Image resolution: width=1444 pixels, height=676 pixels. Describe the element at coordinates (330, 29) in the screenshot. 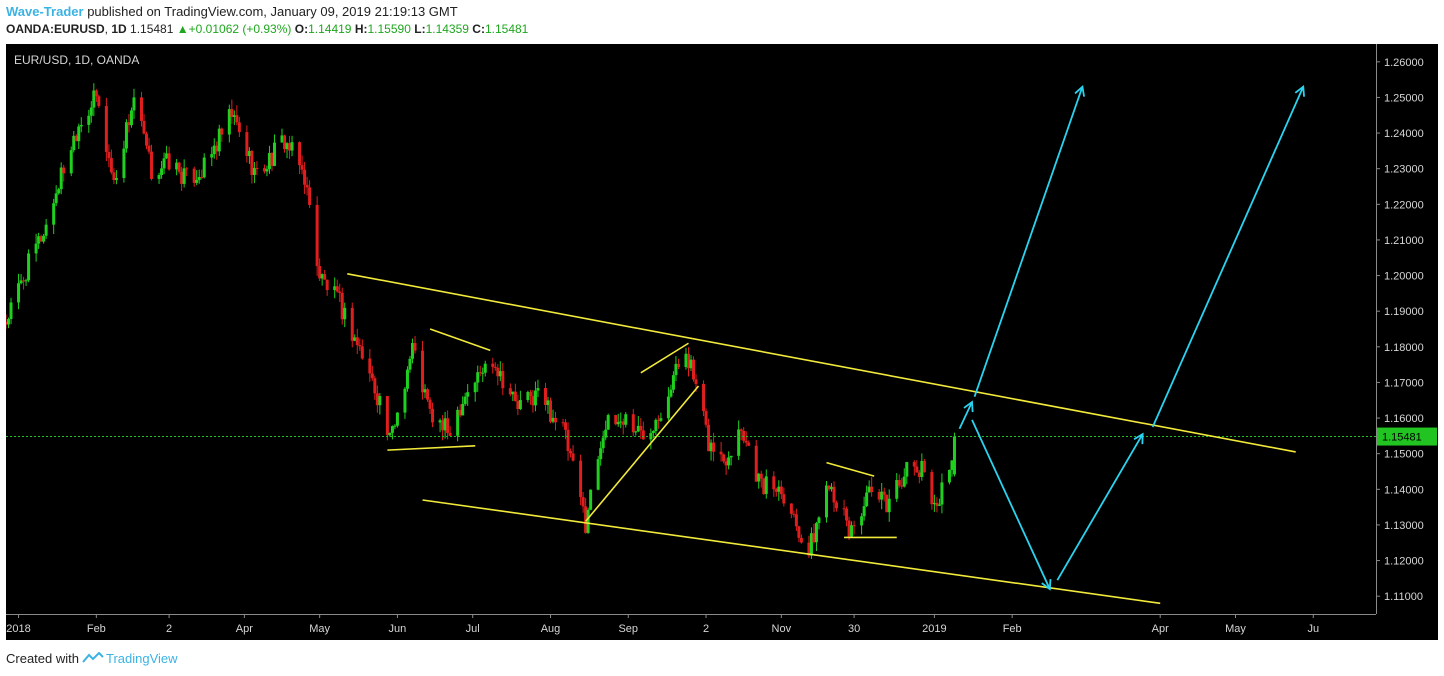

I see `open-value: 1.14419` at that location.